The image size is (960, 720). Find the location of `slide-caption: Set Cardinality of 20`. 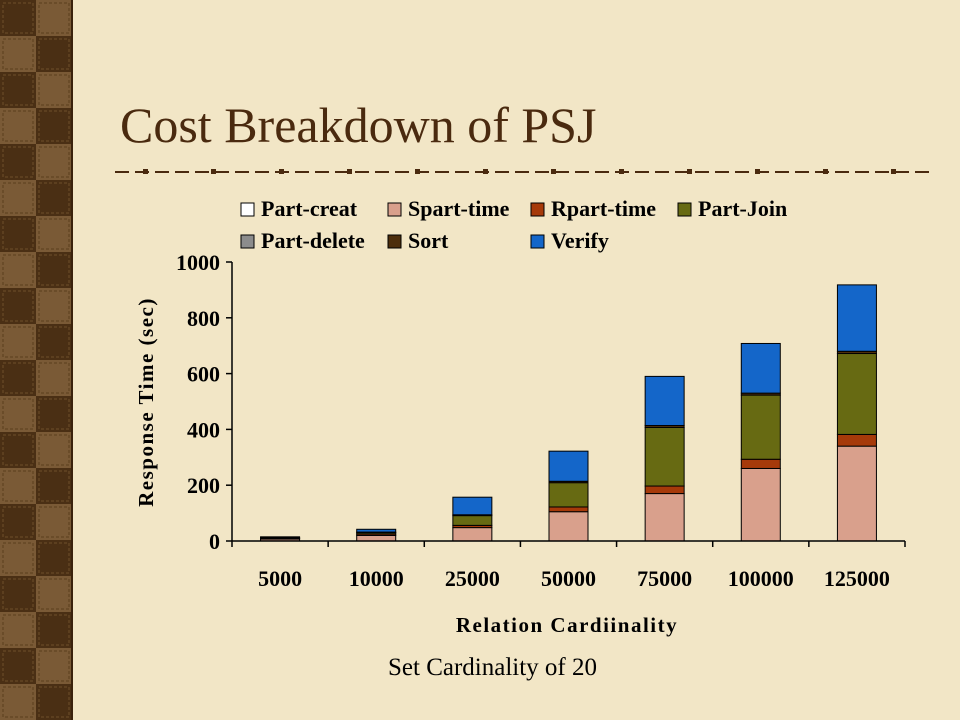

slide-caption: Set Cardinality of 20 is located at coordinates (492, 667).